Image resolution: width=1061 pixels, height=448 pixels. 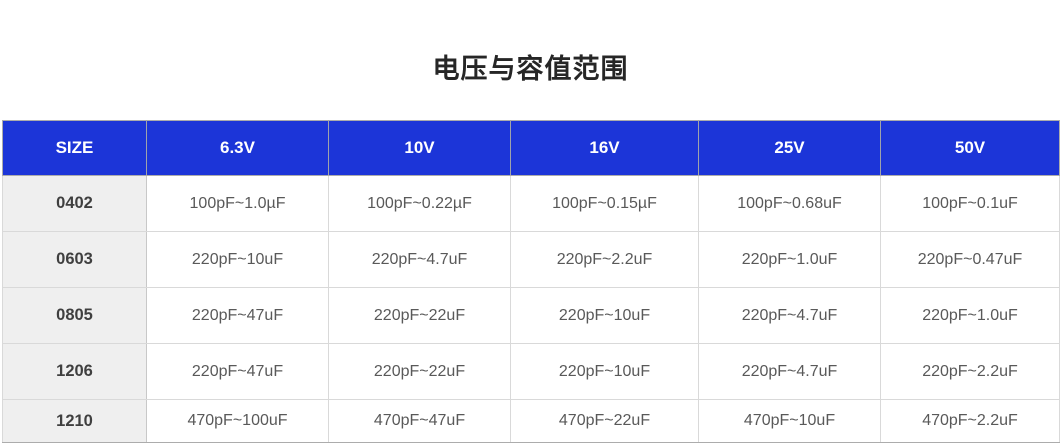 I want to click on value-cell: 470pF~100uF, so click(x=237, y=421).